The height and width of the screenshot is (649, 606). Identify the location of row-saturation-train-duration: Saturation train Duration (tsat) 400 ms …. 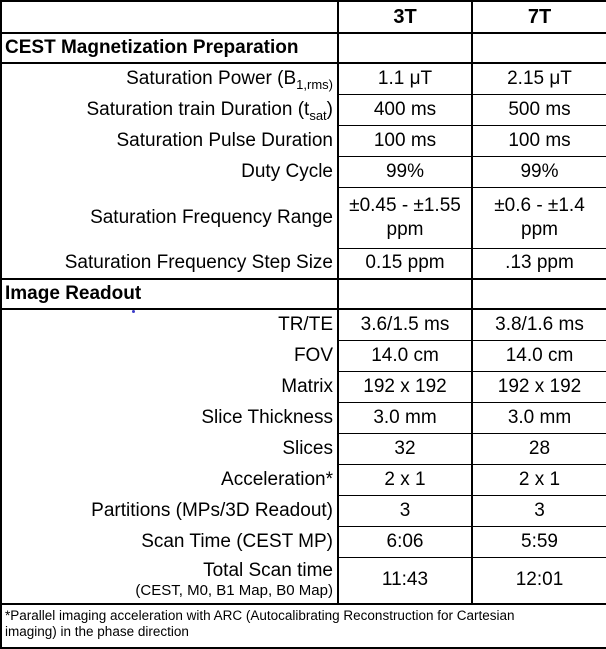
(303, 109).